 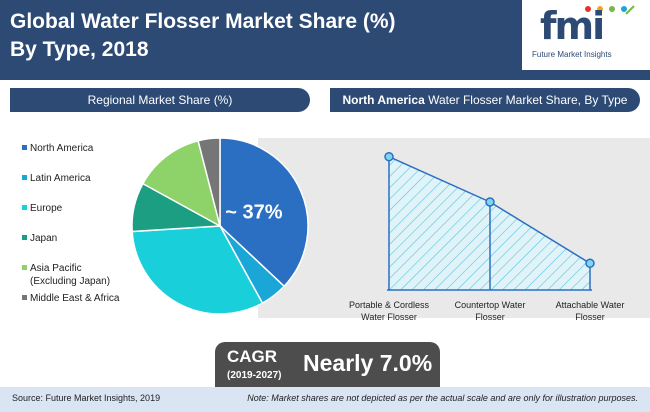 I want to click on title-line-2: By Type, 2018, so click(x=79, y=49).